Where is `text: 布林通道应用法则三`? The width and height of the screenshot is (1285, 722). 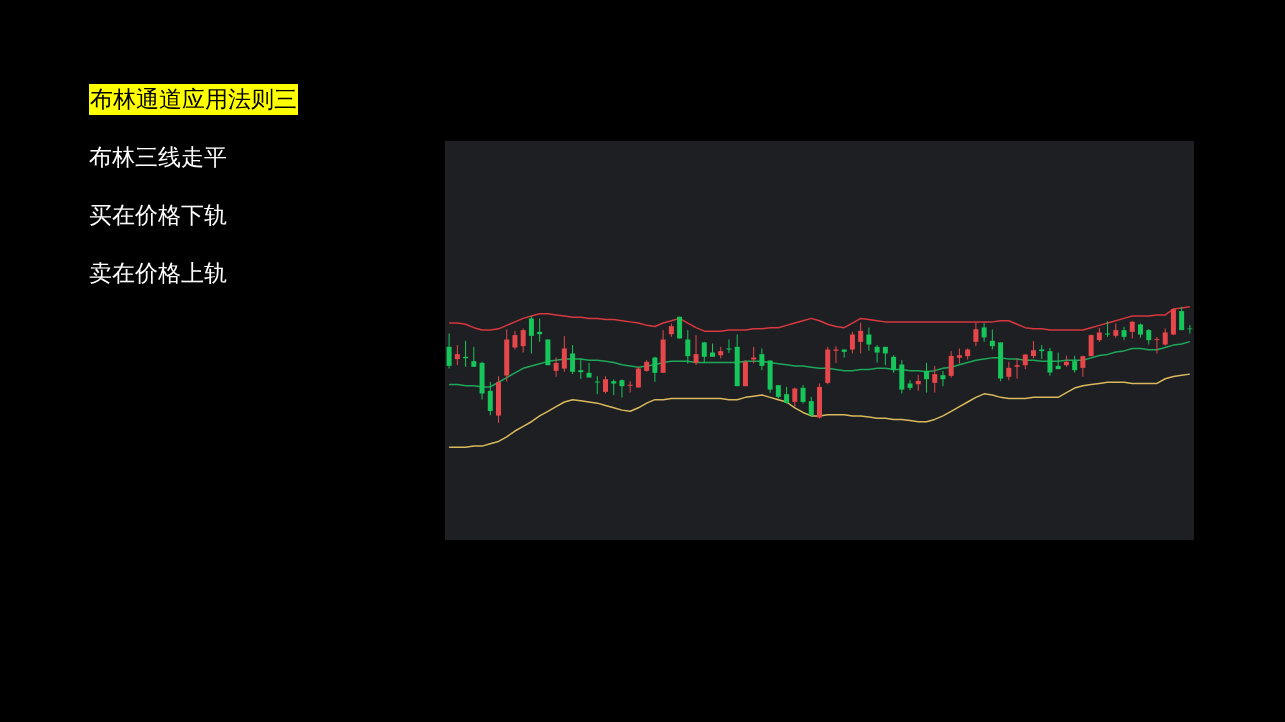
text: 布林通道应用法则三 is located at coordinates (193, 99).